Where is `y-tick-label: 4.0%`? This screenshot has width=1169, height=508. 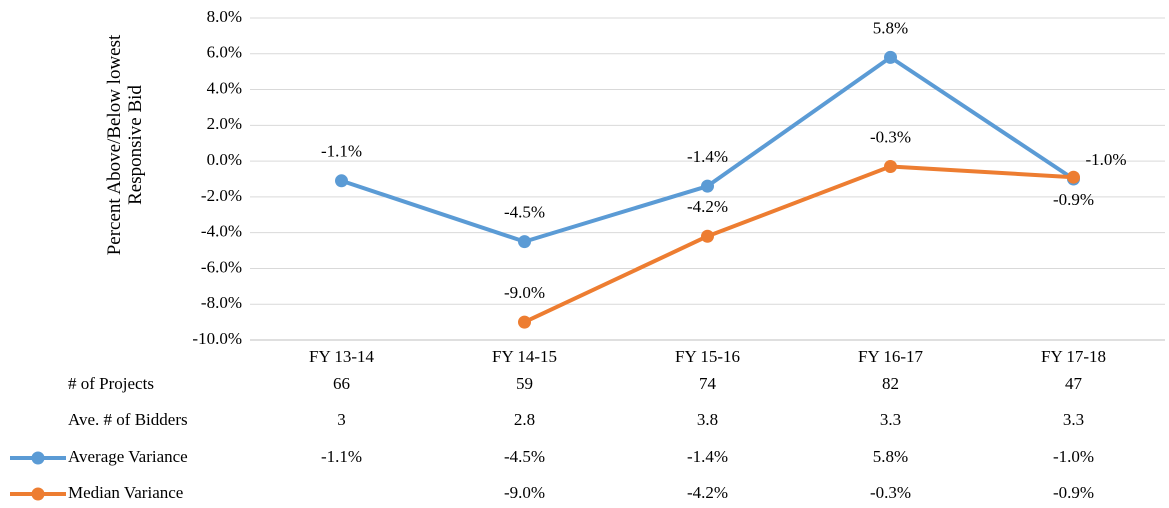
y-tick-label: 4.0% is located at coordinates (224, 87).